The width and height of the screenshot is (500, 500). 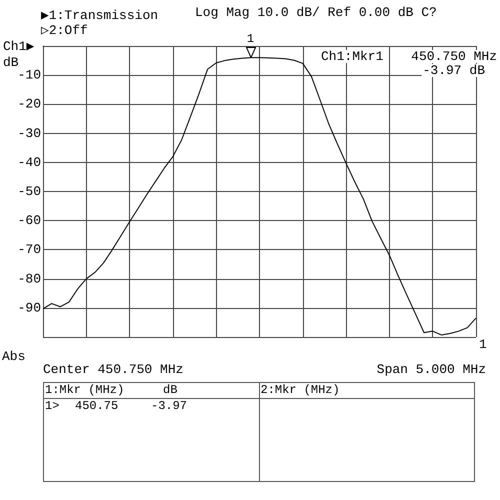 I want to click on text: 1:Mkr (MHz), so click(x=85, y=390).